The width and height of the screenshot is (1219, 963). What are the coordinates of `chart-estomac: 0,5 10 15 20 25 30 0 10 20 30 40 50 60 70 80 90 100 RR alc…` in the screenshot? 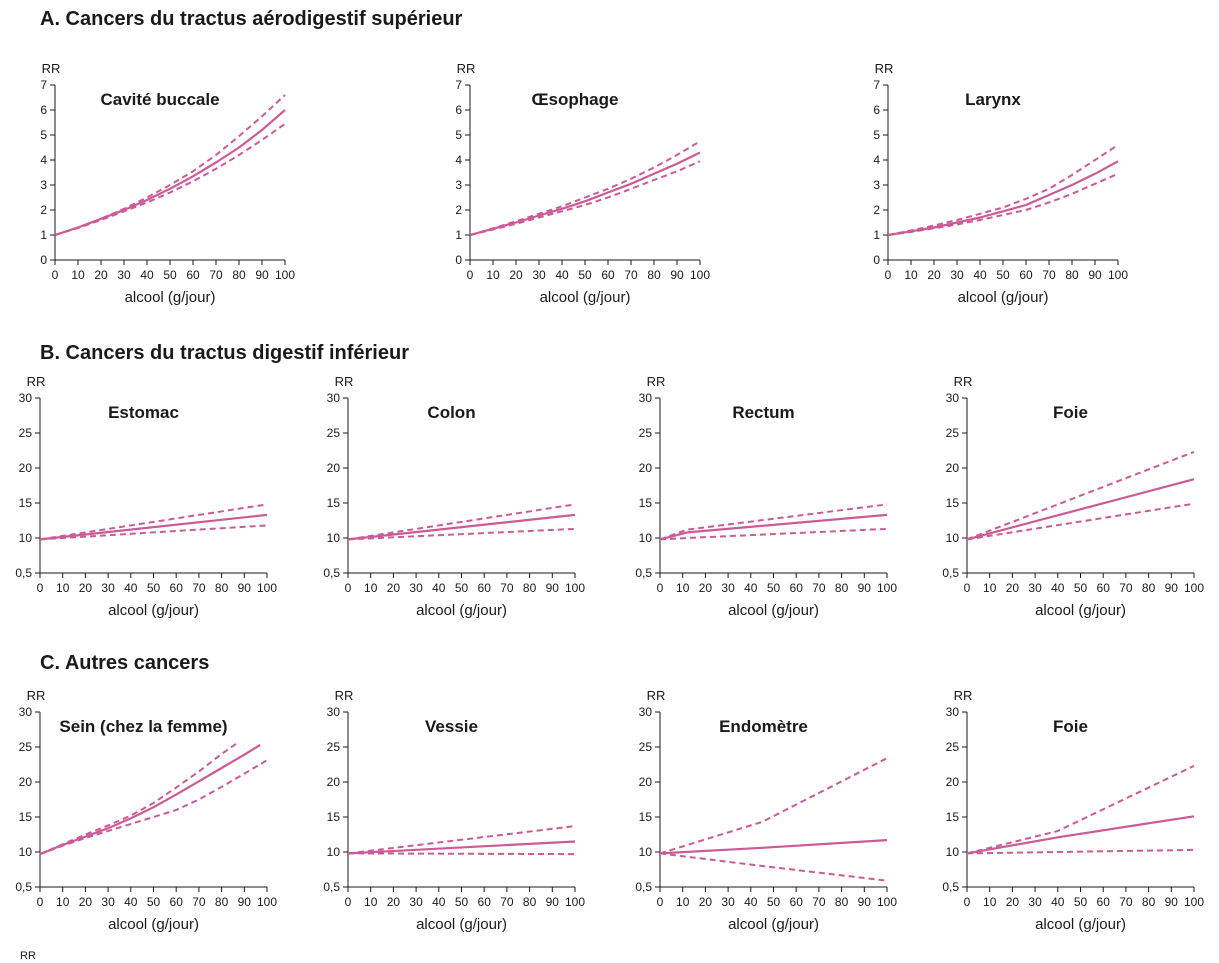 It's located at (146, 496).